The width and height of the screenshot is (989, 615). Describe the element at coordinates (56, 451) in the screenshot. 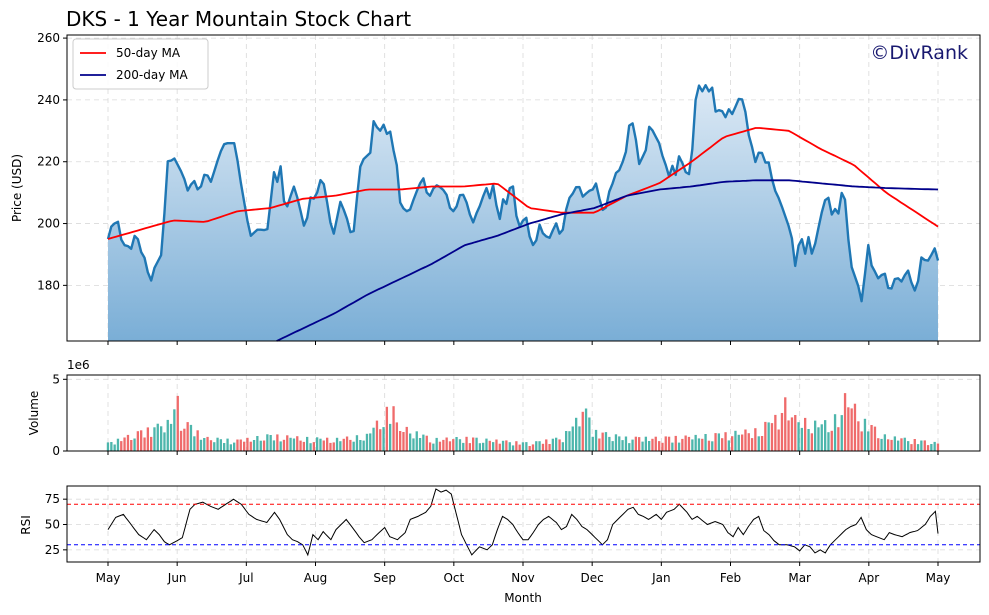

I see `volume-tick-label: 0` at that location.